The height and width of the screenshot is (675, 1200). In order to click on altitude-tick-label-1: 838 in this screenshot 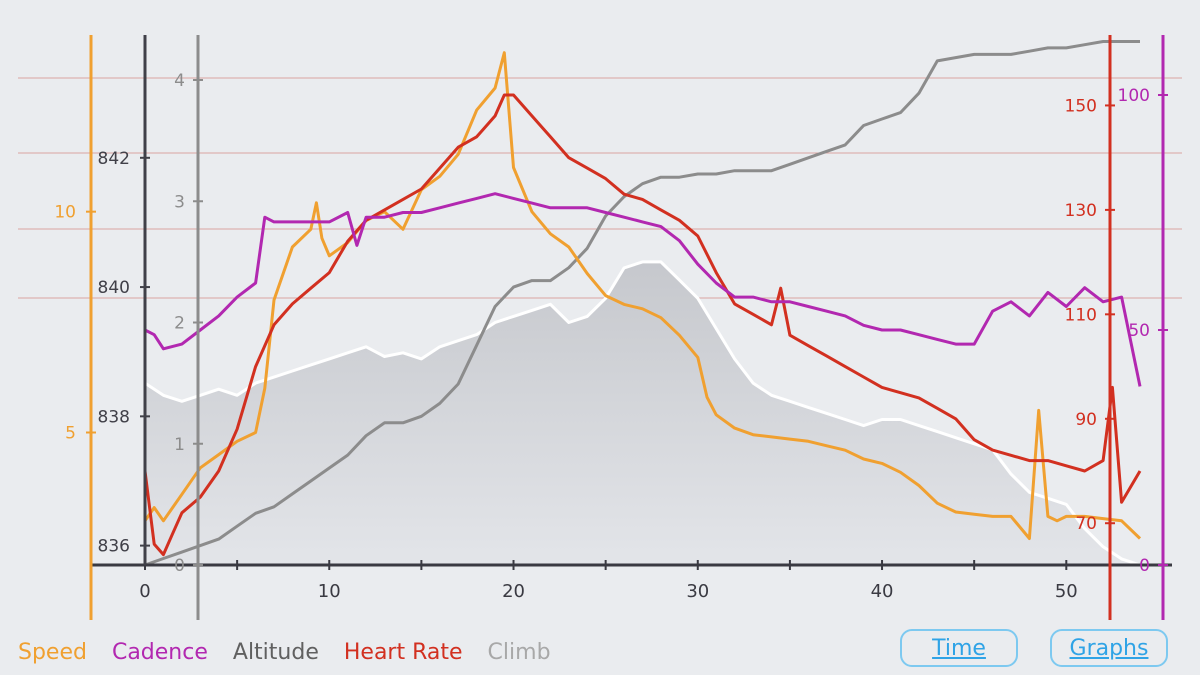, I will do `click(114, 417)`.